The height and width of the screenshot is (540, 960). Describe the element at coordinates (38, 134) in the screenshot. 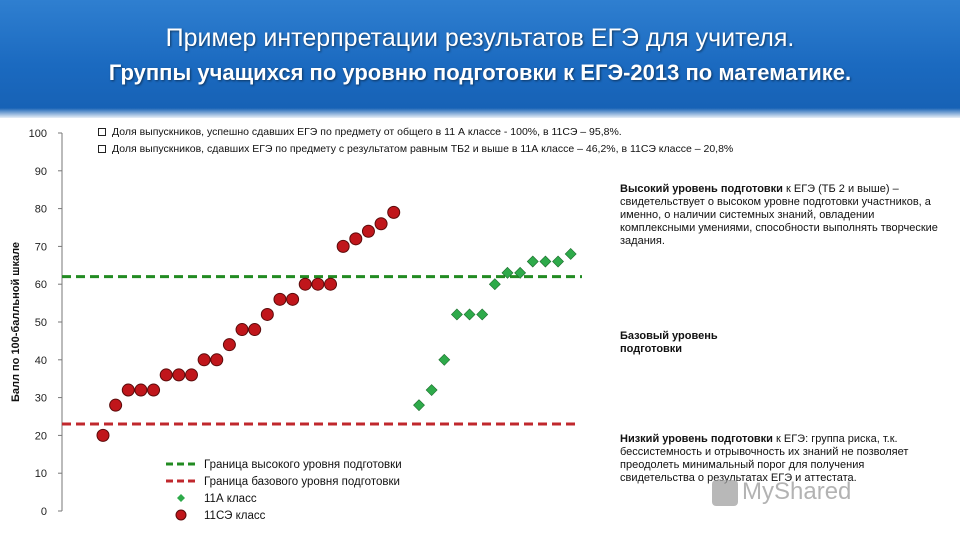

I see `y-tick-label: 100` at that location.